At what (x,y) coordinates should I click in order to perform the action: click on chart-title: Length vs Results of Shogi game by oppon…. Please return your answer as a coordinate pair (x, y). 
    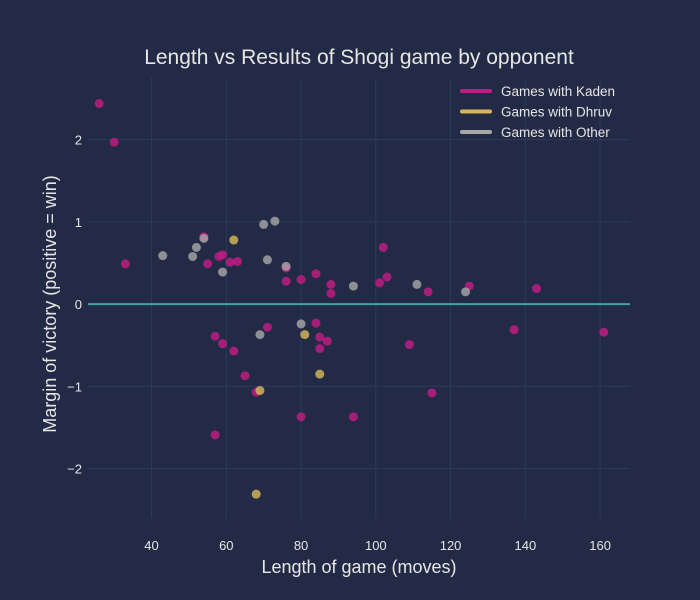
    Looking at the image, I should click on (359, 57).